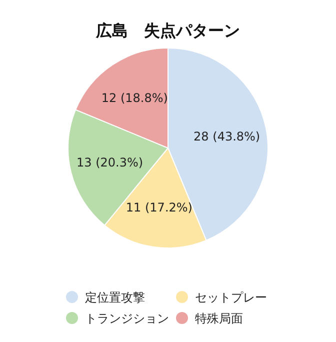 This screenshot has height=342, width=336. What do you see at coordinates (110, 163) in the screenshot?
I see `data-label: 13 (20.3%)` at bounding box center [110, 163].